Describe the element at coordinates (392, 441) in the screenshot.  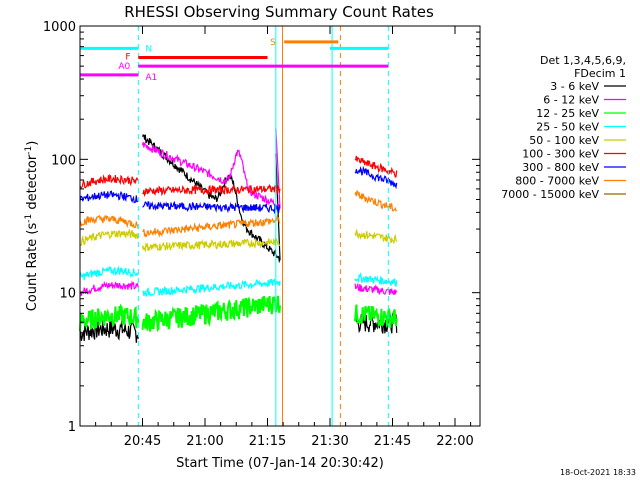
I see `x-tick-label: 21:45` at that location.